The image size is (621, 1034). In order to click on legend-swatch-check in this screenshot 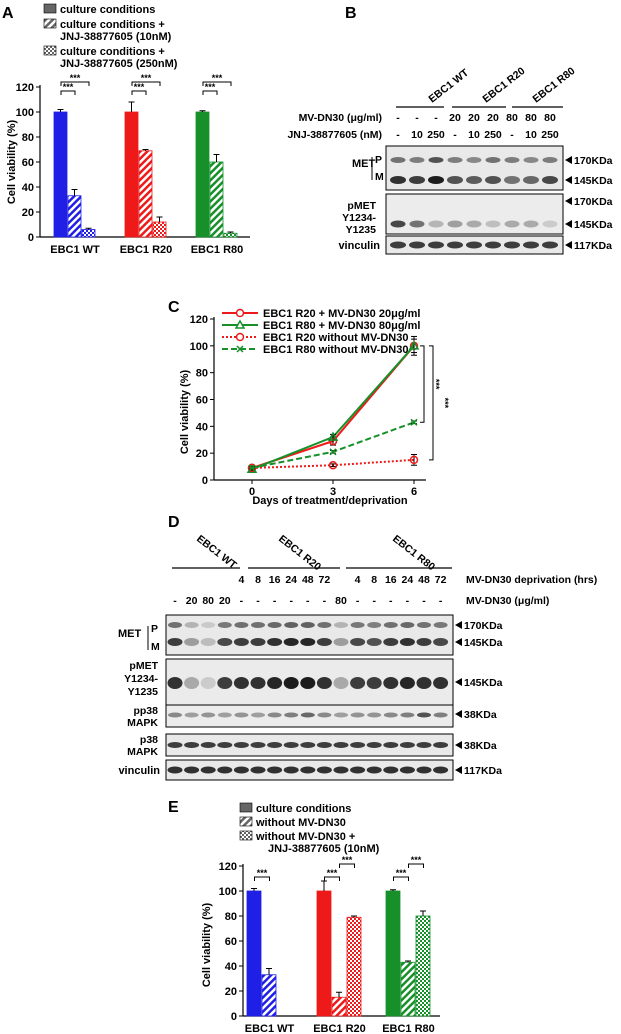, I will do `click(246, 835)`.